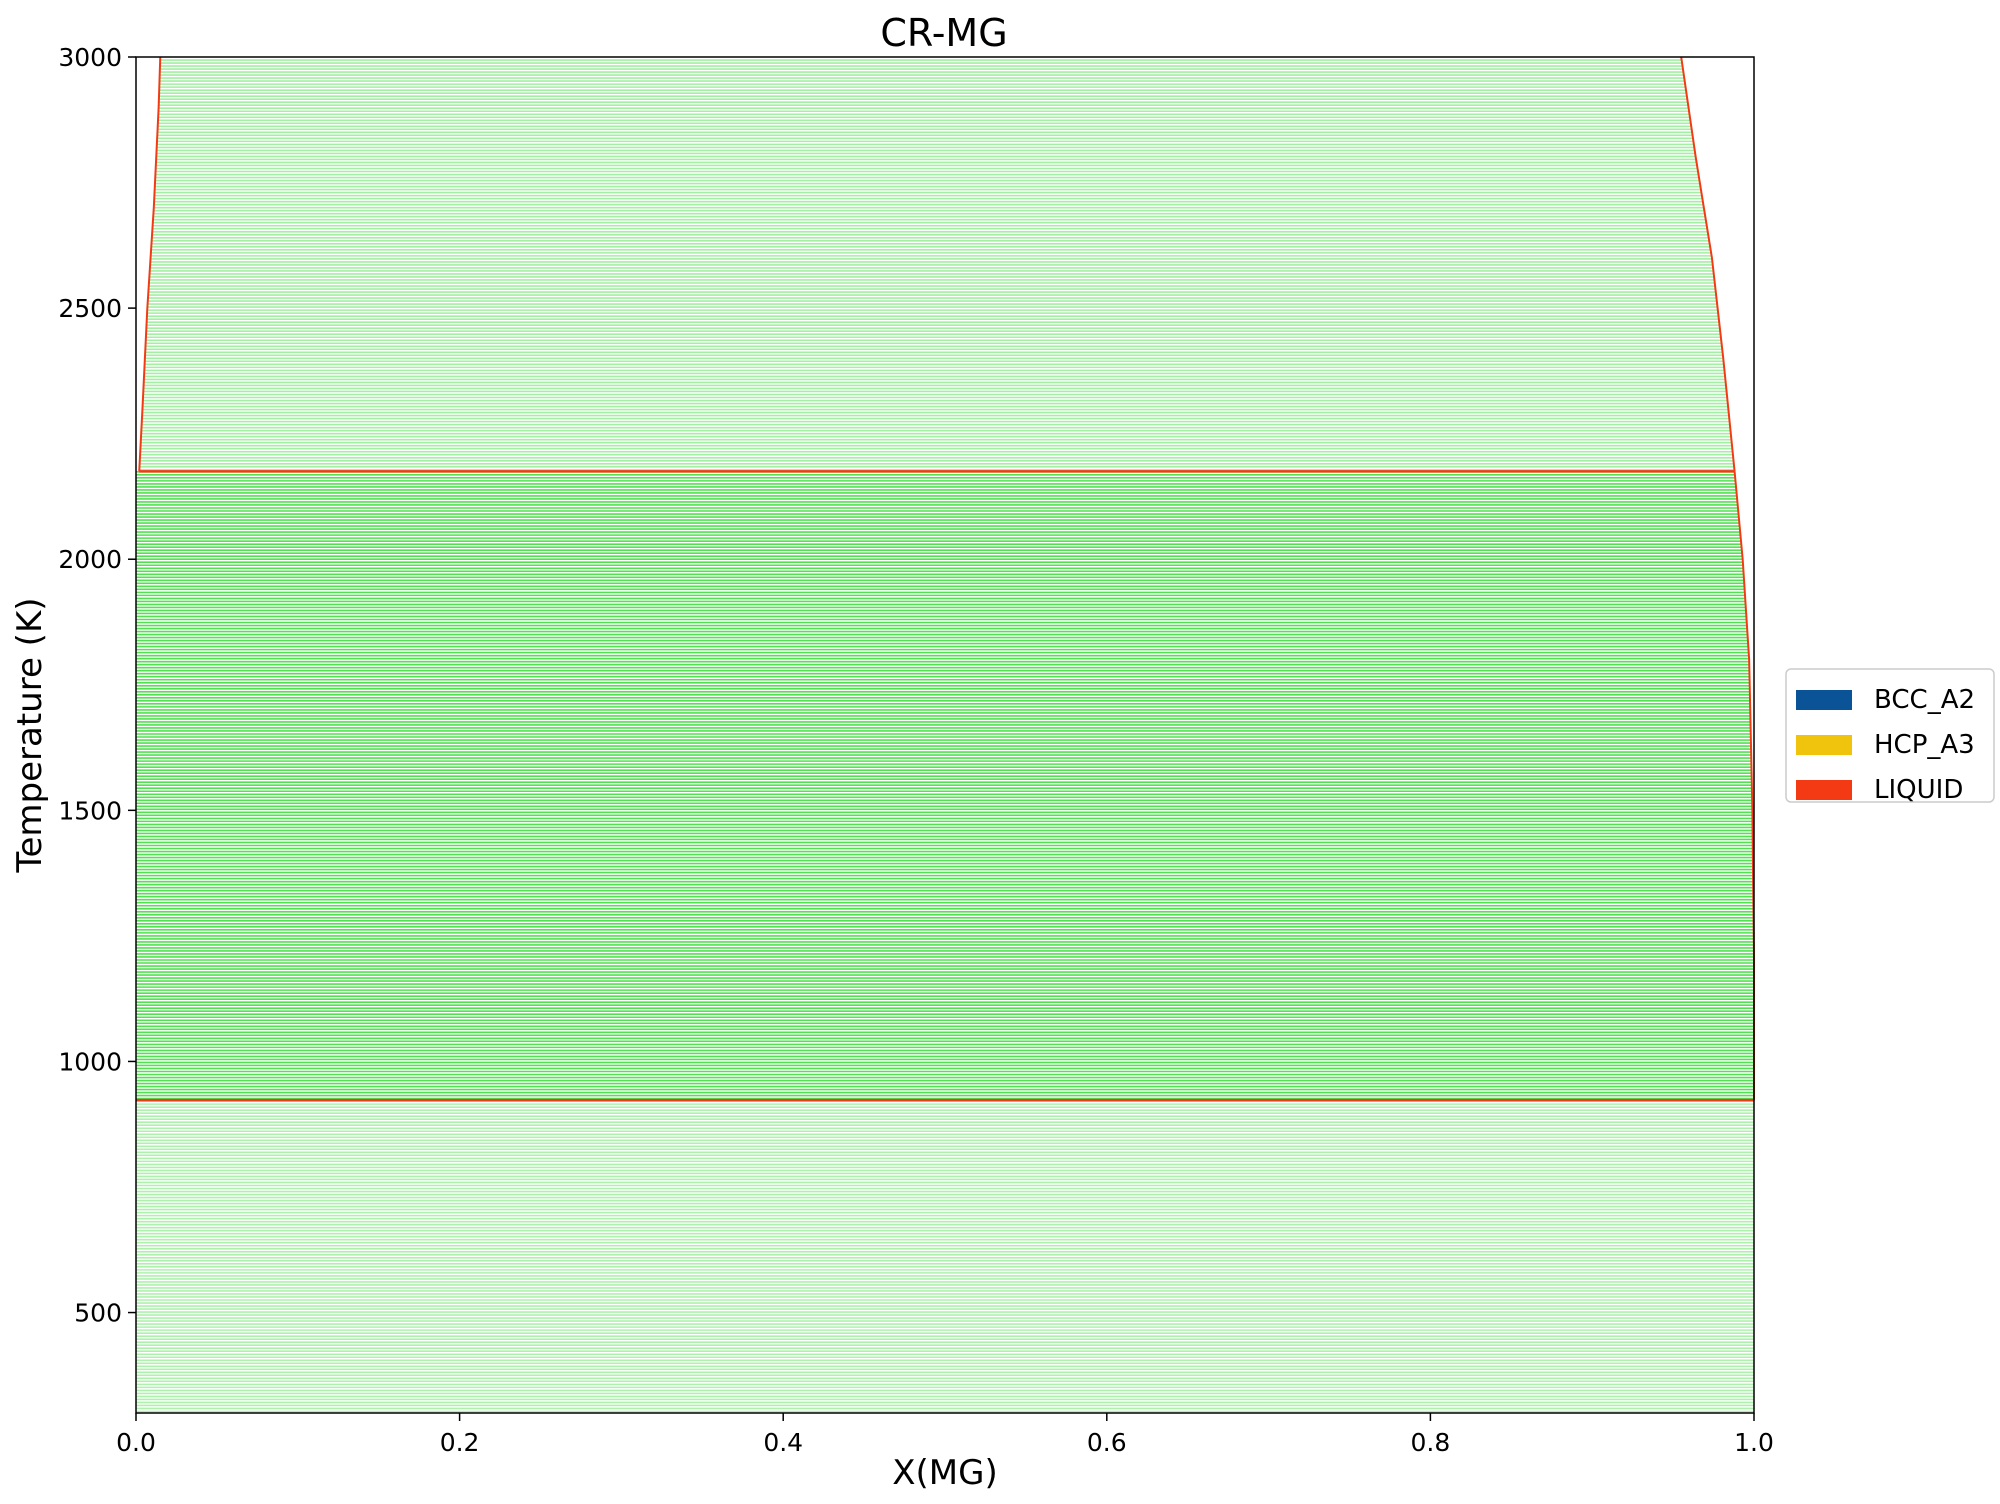 This screenshot has height=1504, width=2000. Describe the element at coordinates (1924, 745) in the screenshot. I see `legend-label: HCP_A3` at that location.